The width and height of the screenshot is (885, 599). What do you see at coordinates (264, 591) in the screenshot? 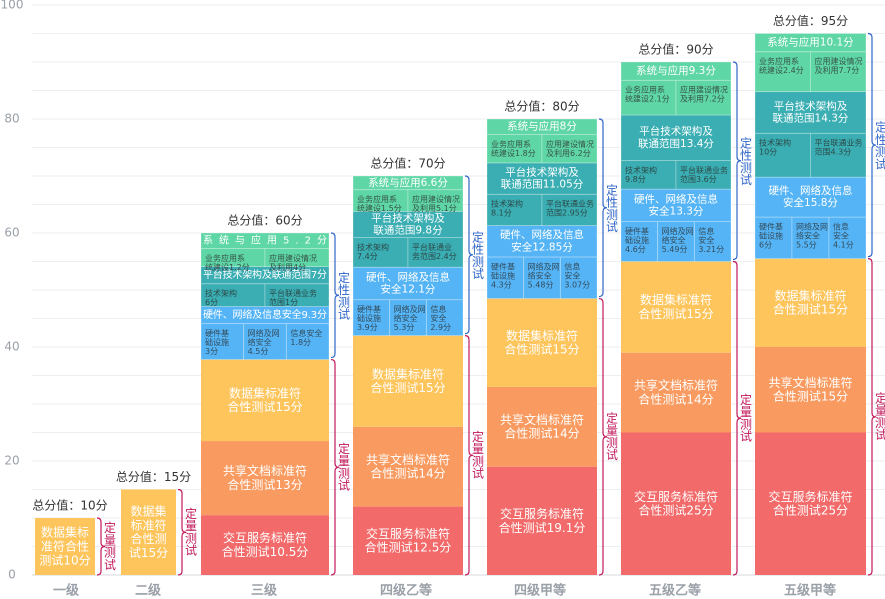
I see `x-tick-label: 三级` at bounding box center [264, 591].